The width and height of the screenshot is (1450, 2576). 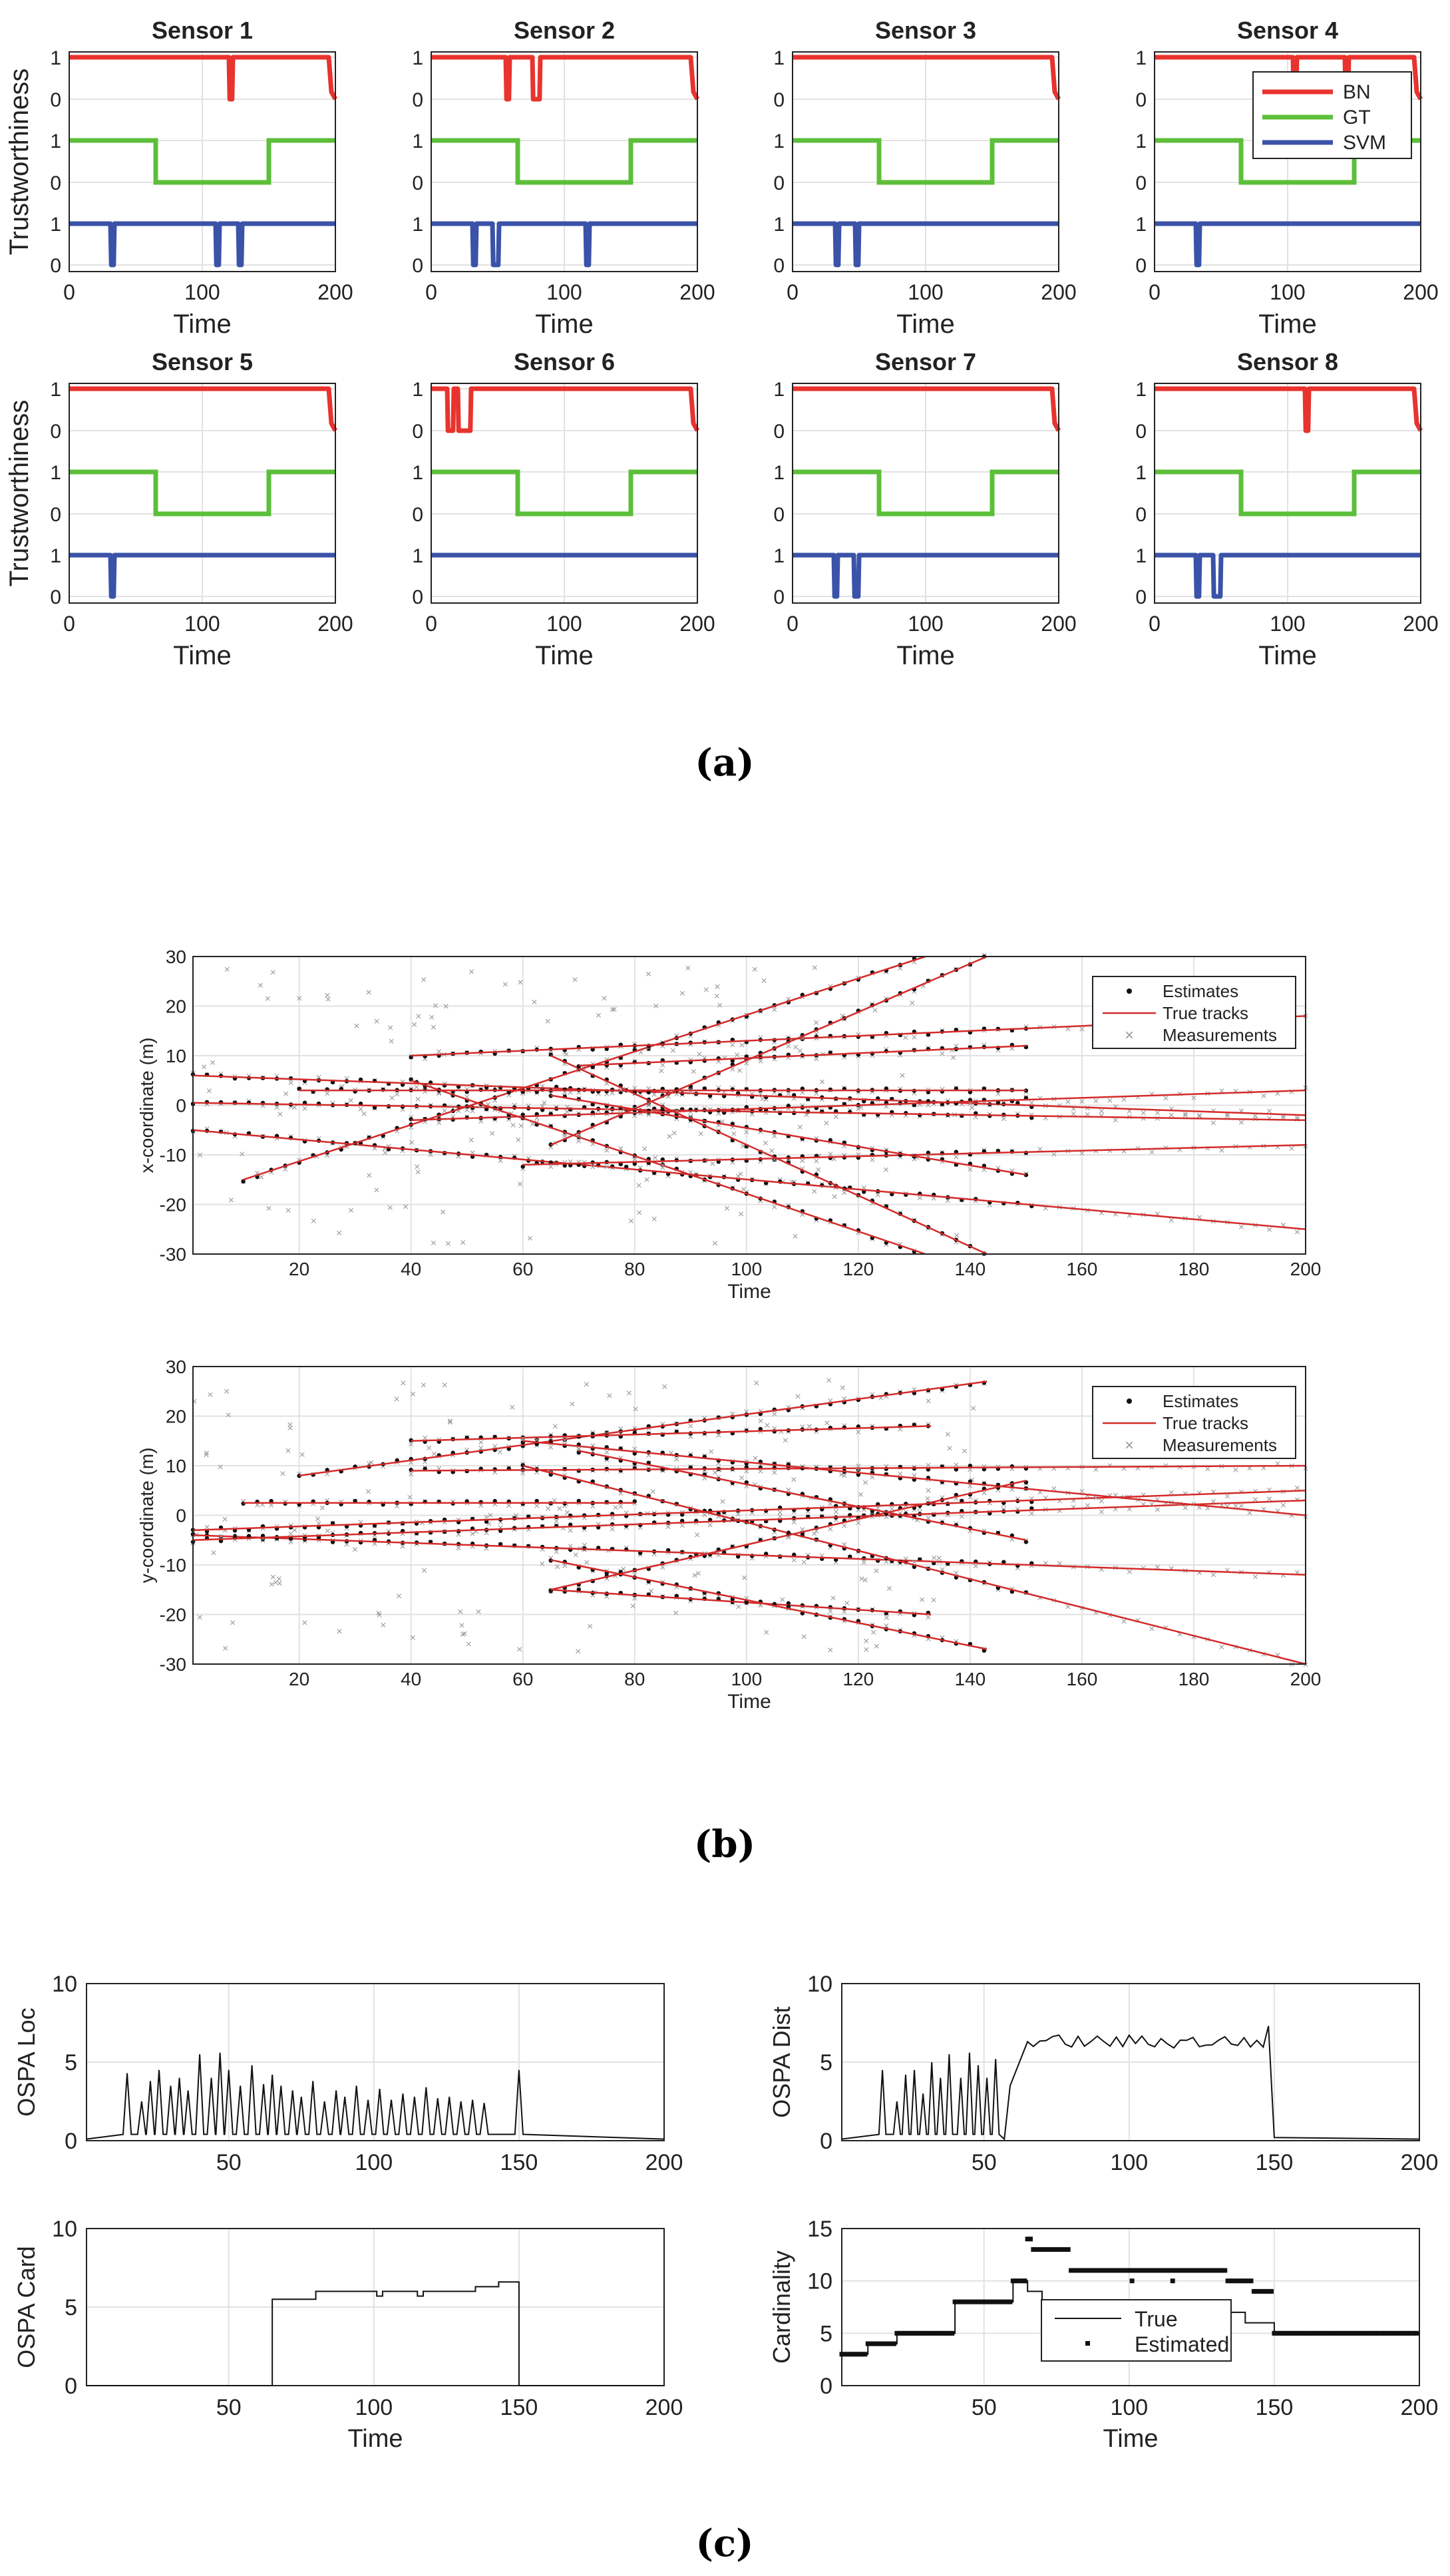 What do you see at coordinates (667, 1165) in the screenshot?
I see `track: ×××××××××××××××××××××××××××××××××××××` at bounding box center [667, 1165].